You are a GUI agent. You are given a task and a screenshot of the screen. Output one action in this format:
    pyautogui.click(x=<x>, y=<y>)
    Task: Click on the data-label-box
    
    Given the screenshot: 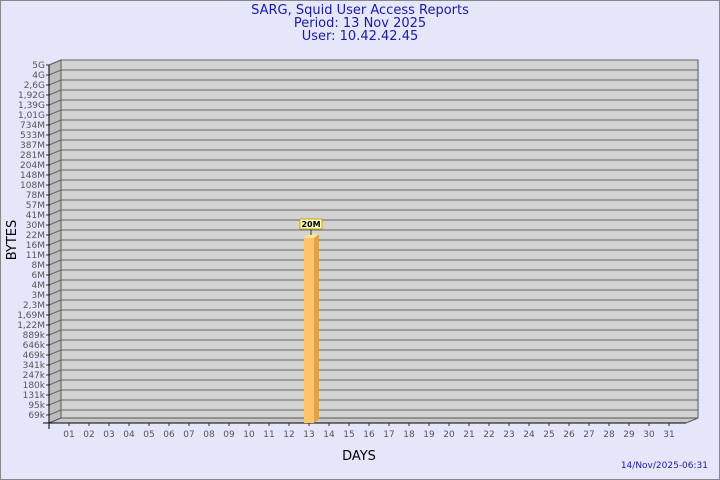 What is the action you would take?
    pyautogui.click(x=311, y=224)
    